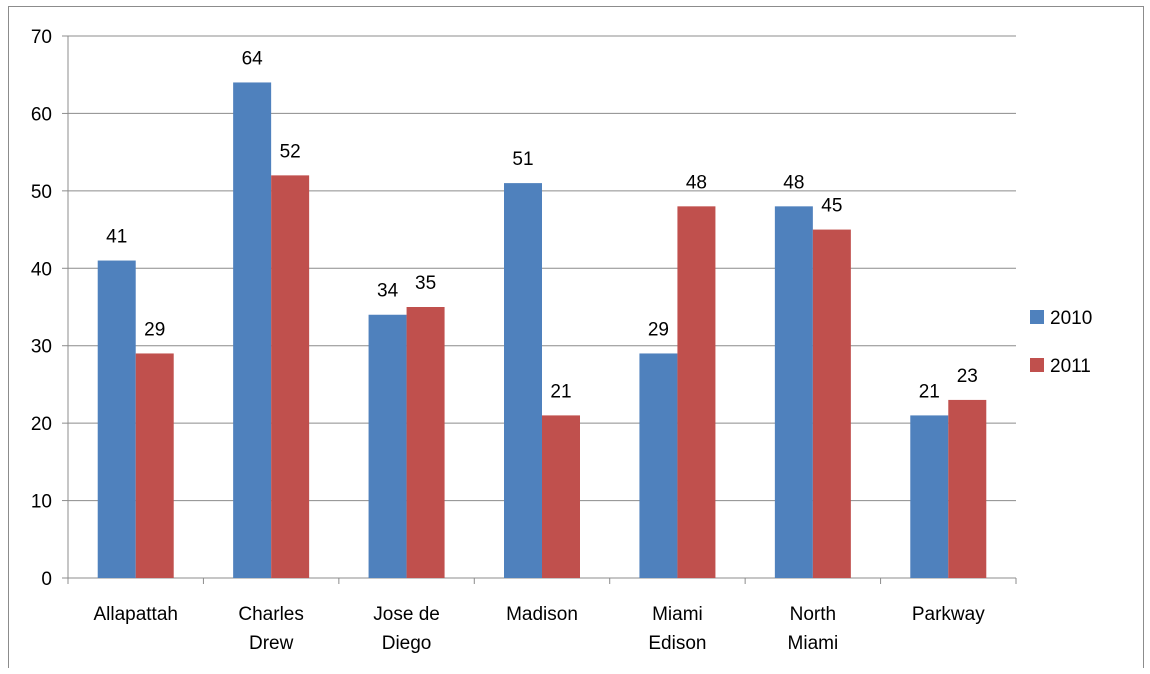  What do you see at coordinates (270, 614) in the screenshot?
I see `category-label: Charles` at bounding box center [270, 614].